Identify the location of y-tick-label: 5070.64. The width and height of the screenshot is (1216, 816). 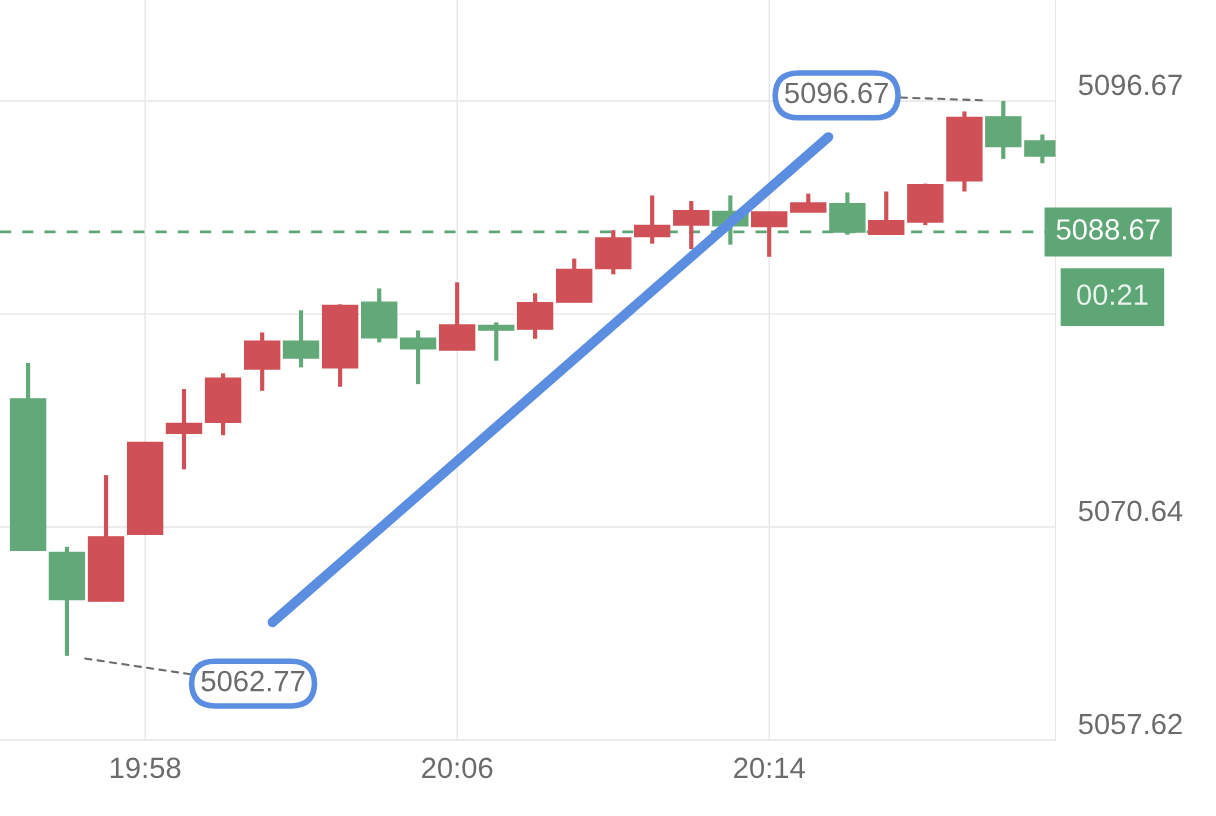
(1130, 511).